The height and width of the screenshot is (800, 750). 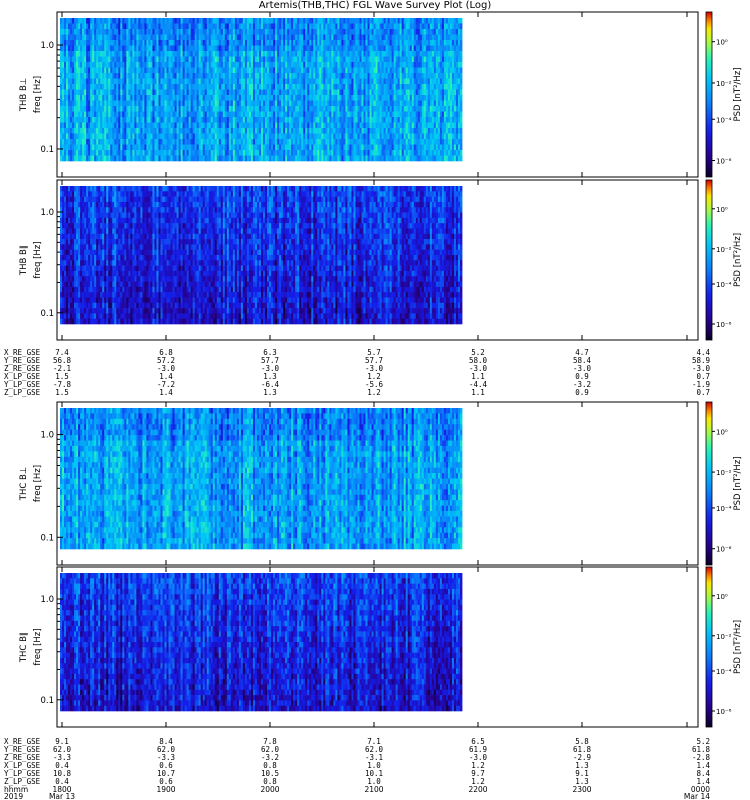 I want to click on ephemeris-value: -3.3, so click(x=62, y=757).